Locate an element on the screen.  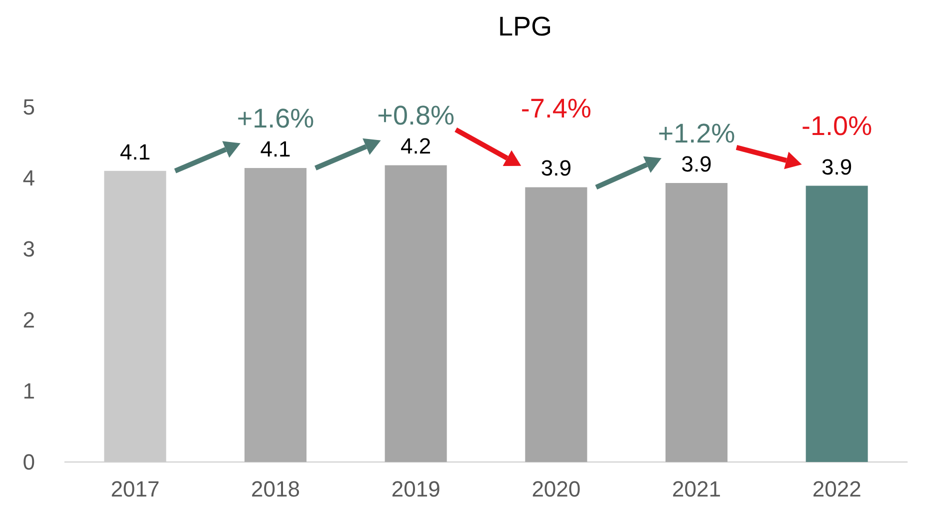
y-tick-label: 5 is located at coordinates (28, 107).